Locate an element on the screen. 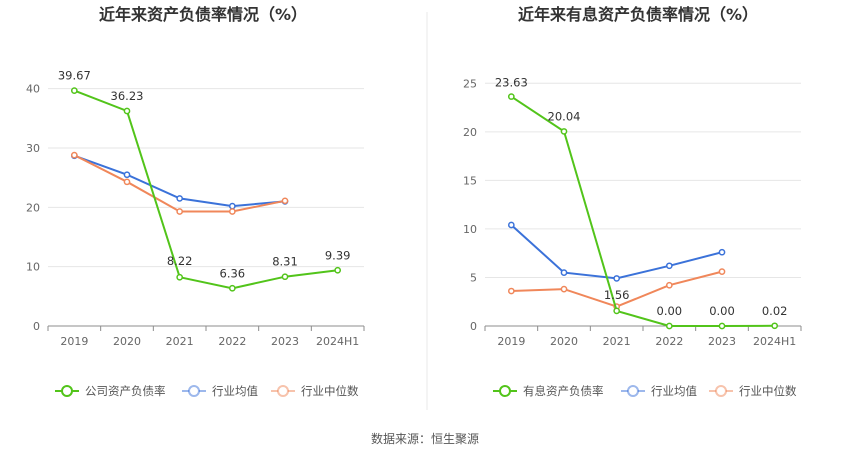  data-label: 6.36 is located at coordinates (233, 273).